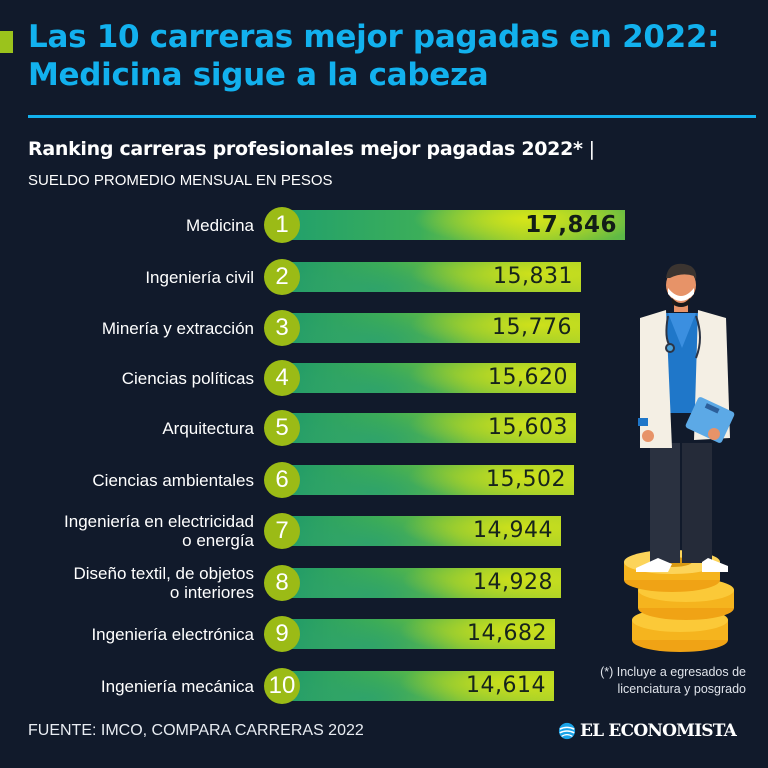  I want to click on source-note: FUENTE: IMCO, COMPARA CARRERAS 2022, so click(196, 730).